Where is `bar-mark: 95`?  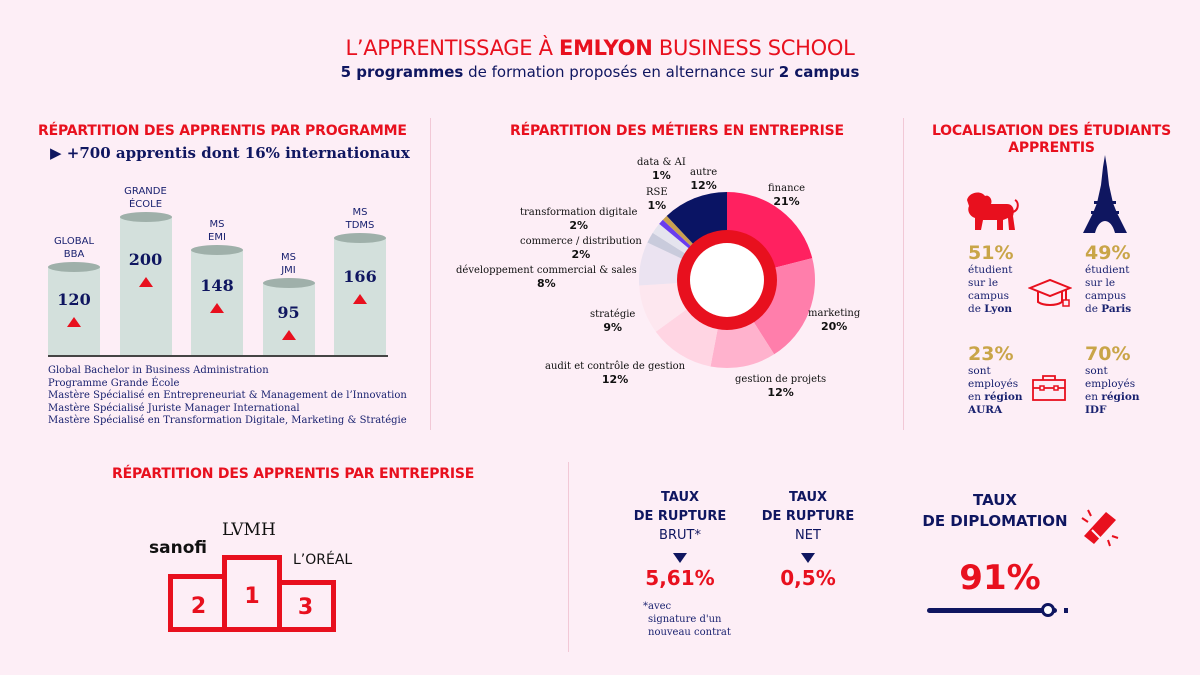
bar-mark: 95 is located at coordinates (288, 316).